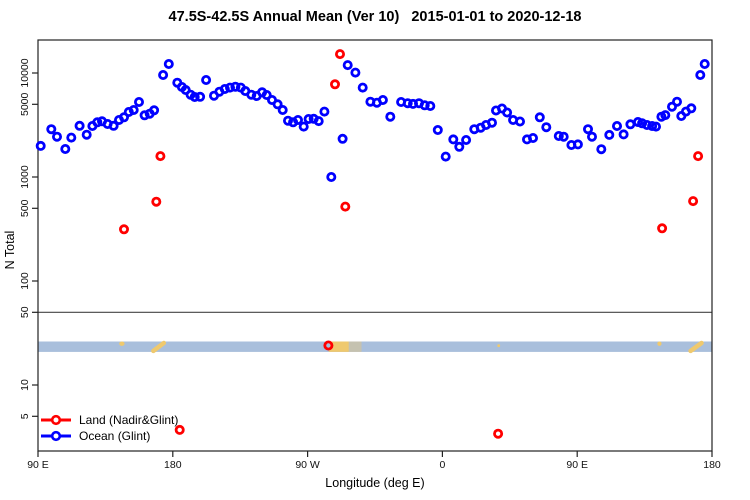  Describe the element at coordinates (159, 347) in the screenshot. I see `land-patch-new-zealand` at that location.